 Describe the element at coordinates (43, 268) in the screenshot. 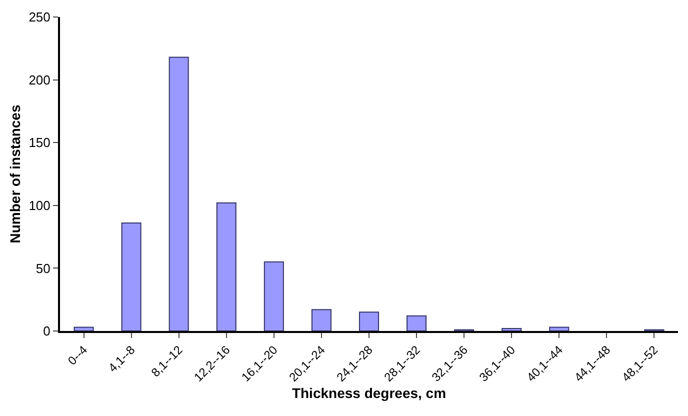

I see `y-tick-label: 50` at that location.